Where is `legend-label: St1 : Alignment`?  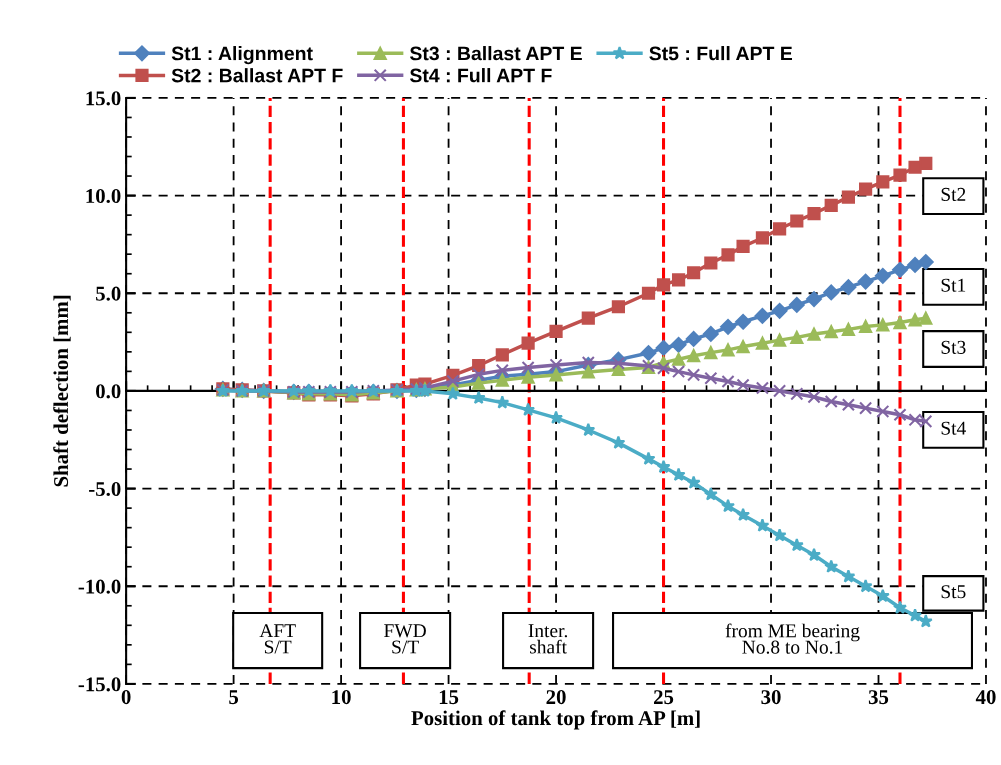
legend-label: St1 : Alignment is located at coordinates (242, 55).